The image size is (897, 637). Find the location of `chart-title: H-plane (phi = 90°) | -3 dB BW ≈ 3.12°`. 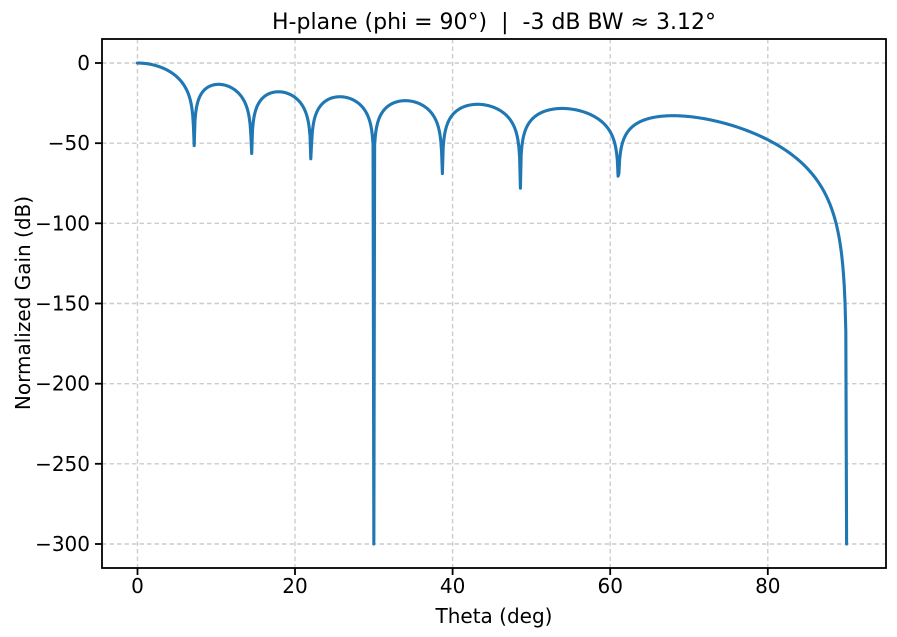

chart-title: H-plane (phi = 90°) | -3 dB BW ≈ 3.12° is located at coordinates (494, 22).